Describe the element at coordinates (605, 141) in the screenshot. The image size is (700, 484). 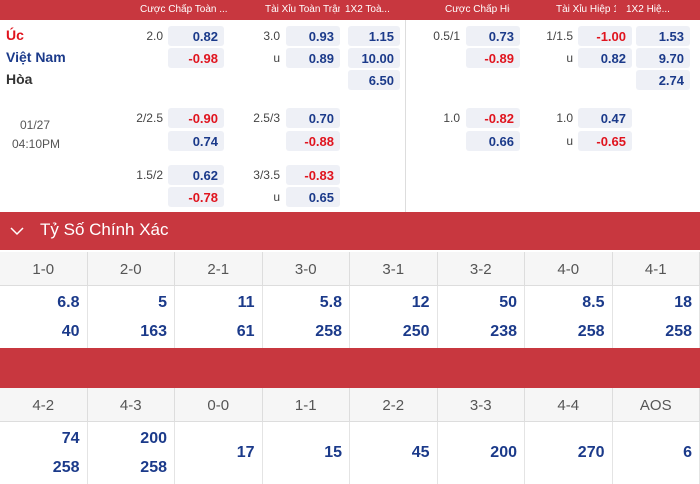
I see `odds-value: -0.65` at that location.